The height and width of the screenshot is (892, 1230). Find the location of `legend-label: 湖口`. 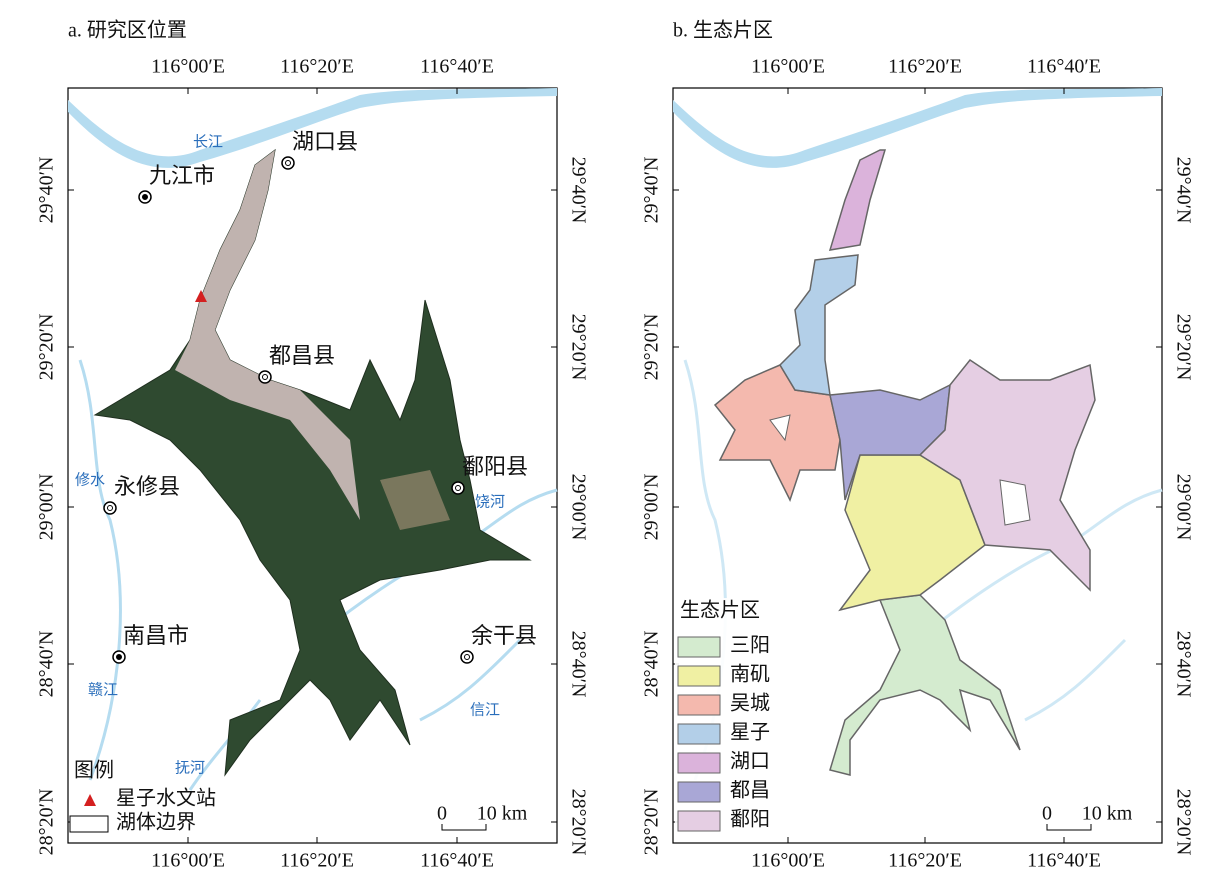

legend-label: 湖口 is located at coordinates (750, 761).